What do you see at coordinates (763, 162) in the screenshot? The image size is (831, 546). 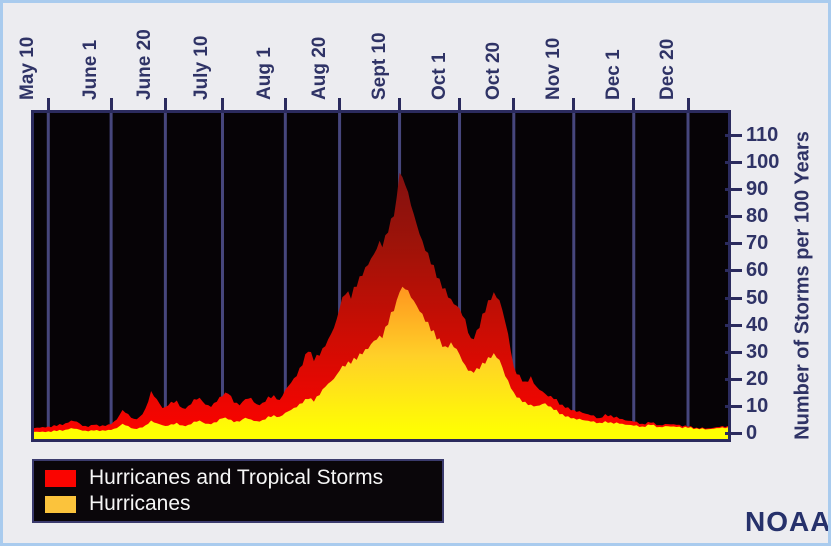 I see `y-axis-label: 100` at bounding box center [763, 162].